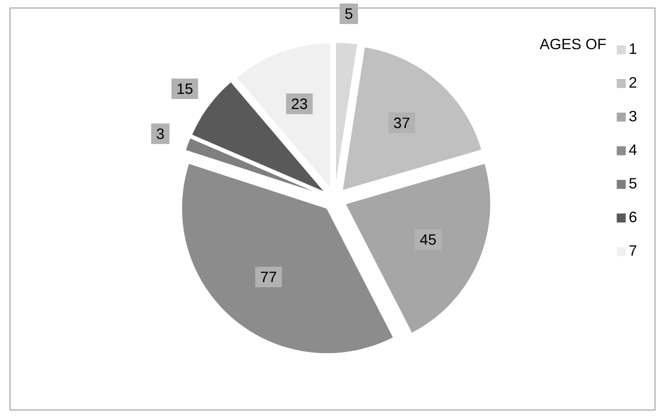 The width and height of the screenshot is (664, 419). Describe the element at coordinates (160, 134) in the screenshot. I see `data-label: 3` at that location.